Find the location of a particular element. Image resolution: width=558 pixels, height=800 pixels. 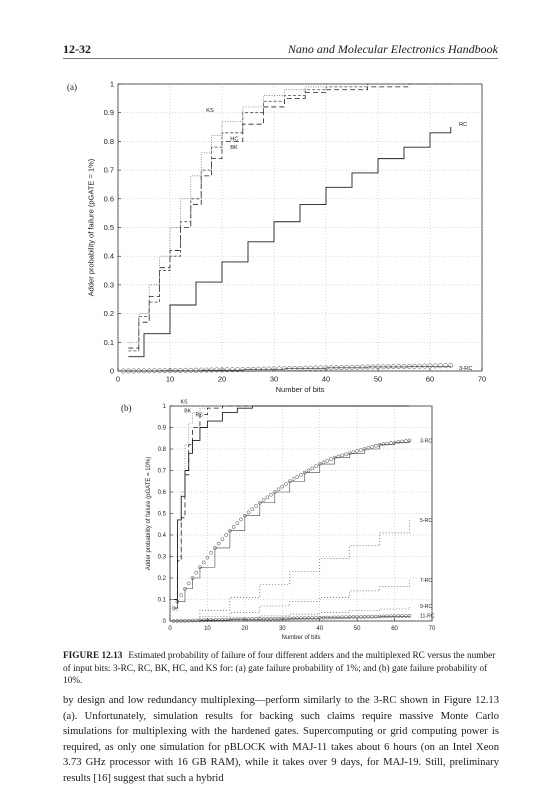

y-tick-label: 0.5 is located at coordinates (109, 227).